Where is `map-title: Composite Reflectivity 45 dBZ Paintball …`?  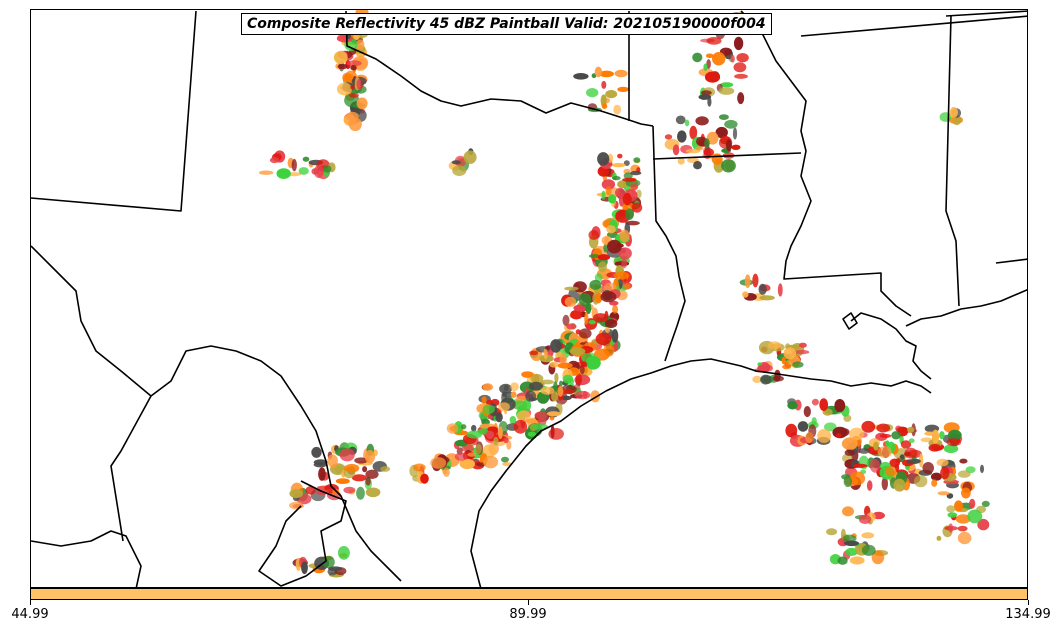 map-title: Composite Reflectivity 45 dBZ Paintball … is located at coordinates (506, 24).